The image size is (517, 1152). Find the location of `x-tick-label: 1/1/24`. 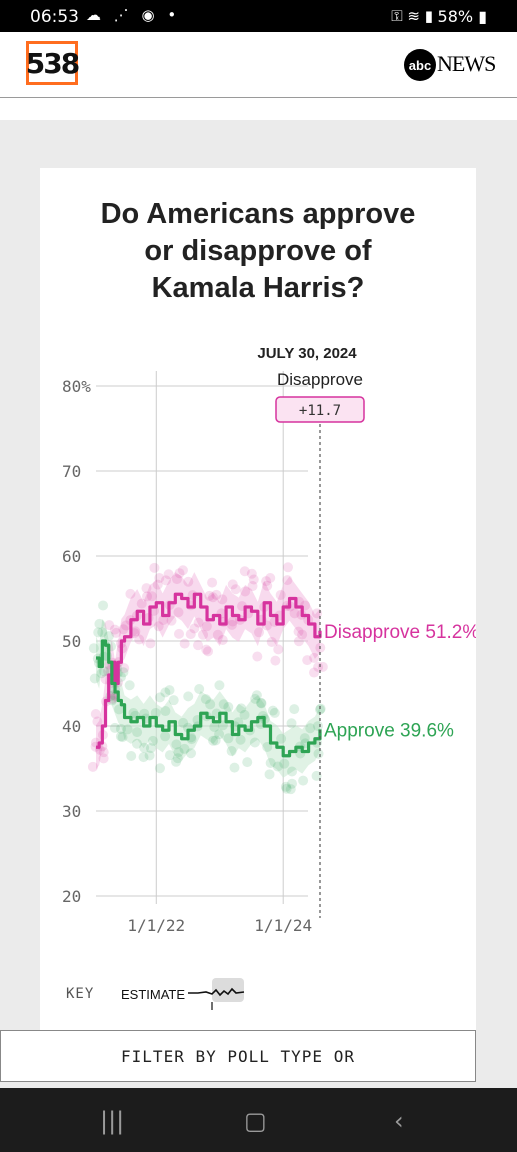

x-tick-label: 1/1/24 is located at coordinates (283, 925).